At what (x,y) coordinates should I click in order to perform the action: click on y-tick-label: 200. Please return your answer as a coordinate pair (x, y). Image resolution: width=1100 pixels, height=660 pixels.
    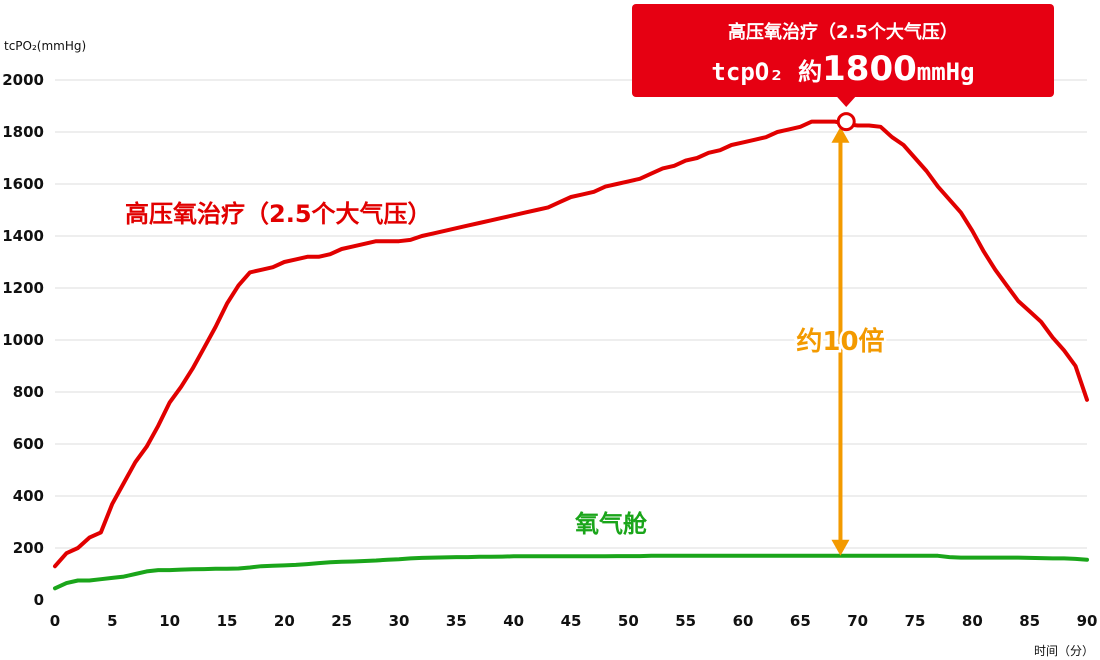
    Looking at the image, I should click on (28, 548).